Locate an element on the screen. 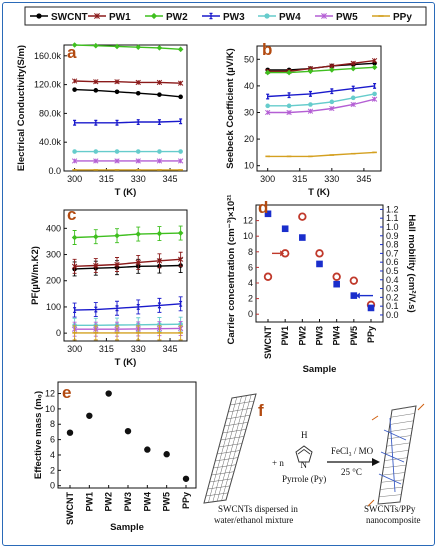  panel-label-e: e is located at coordinates (66, 392).